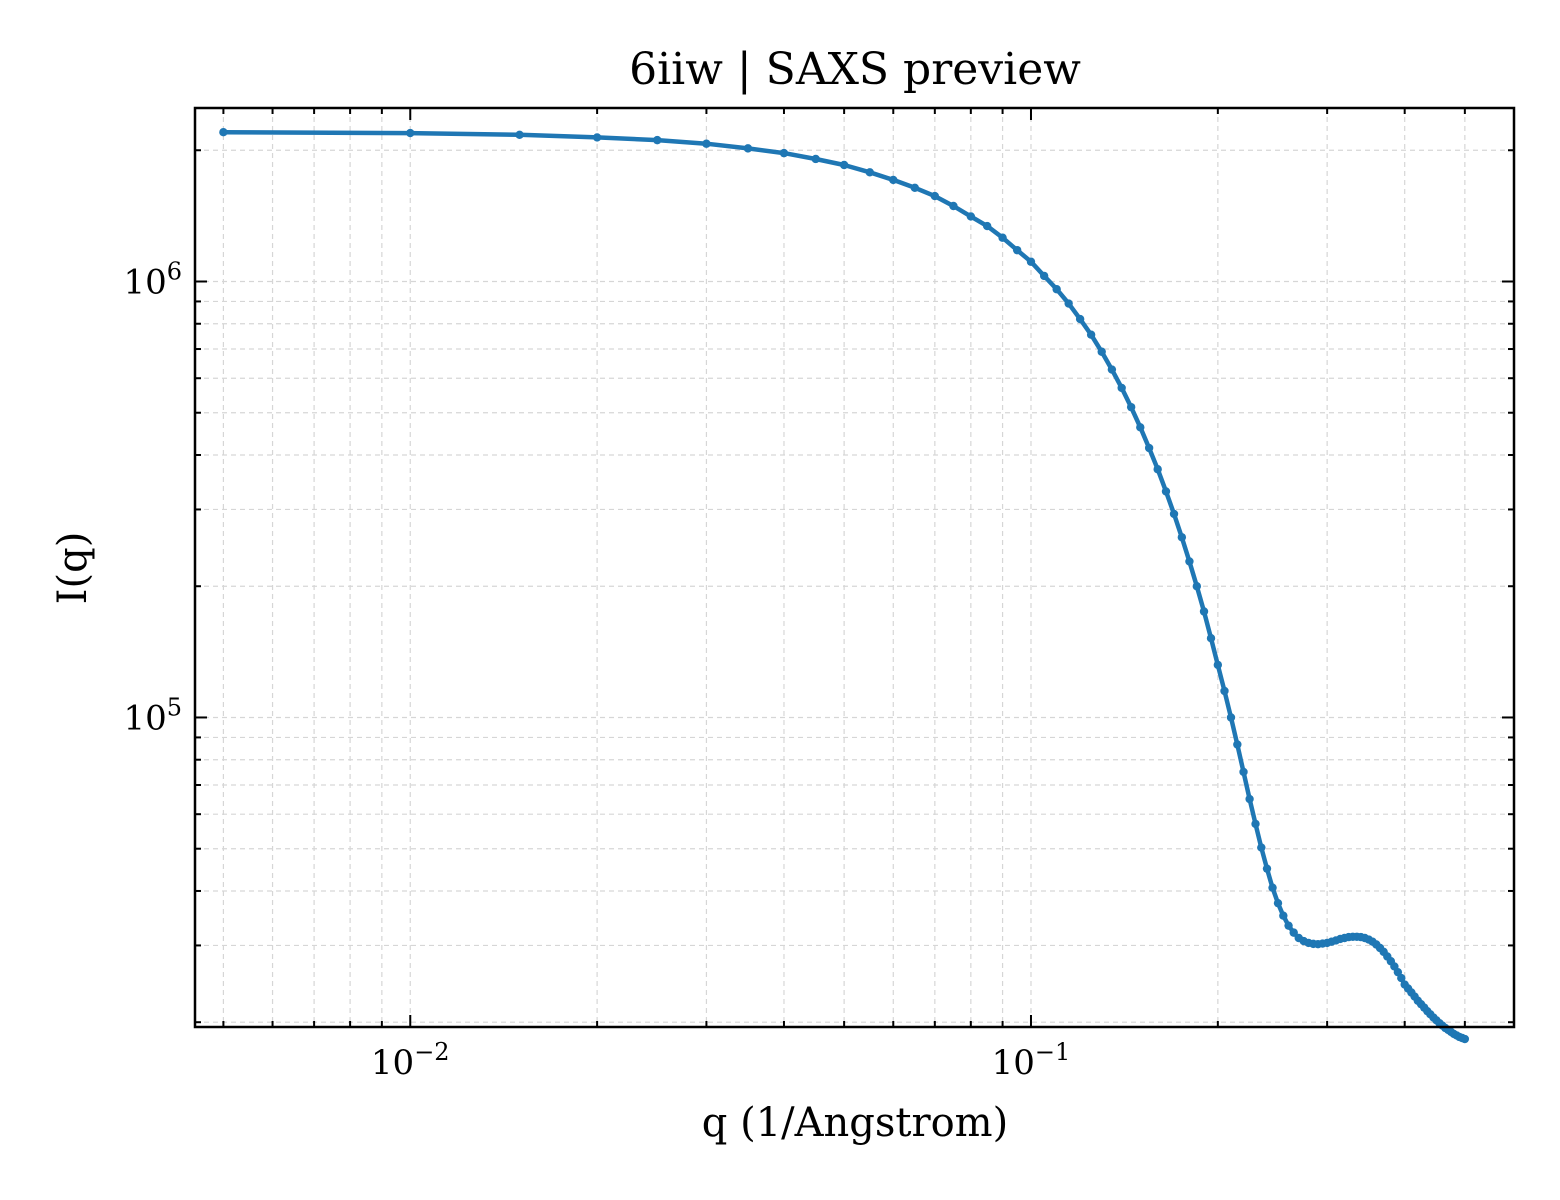 This screenshot has height=1200, width=1560. I want to click on x-tick-label: 10⁻¹, so click(1031, 1060).